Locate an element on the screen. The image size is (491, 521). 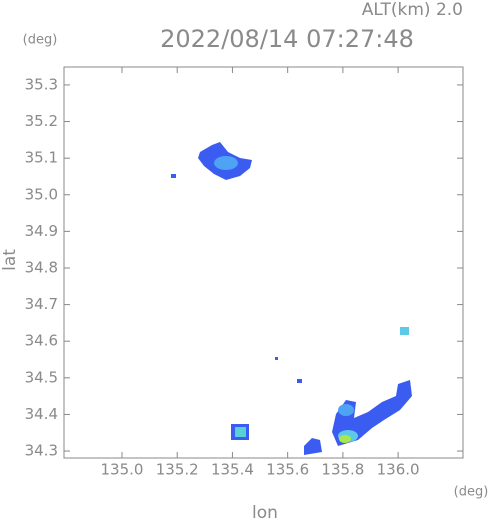
x-tick-label: 135.6 is located at coordinates (287, 470).